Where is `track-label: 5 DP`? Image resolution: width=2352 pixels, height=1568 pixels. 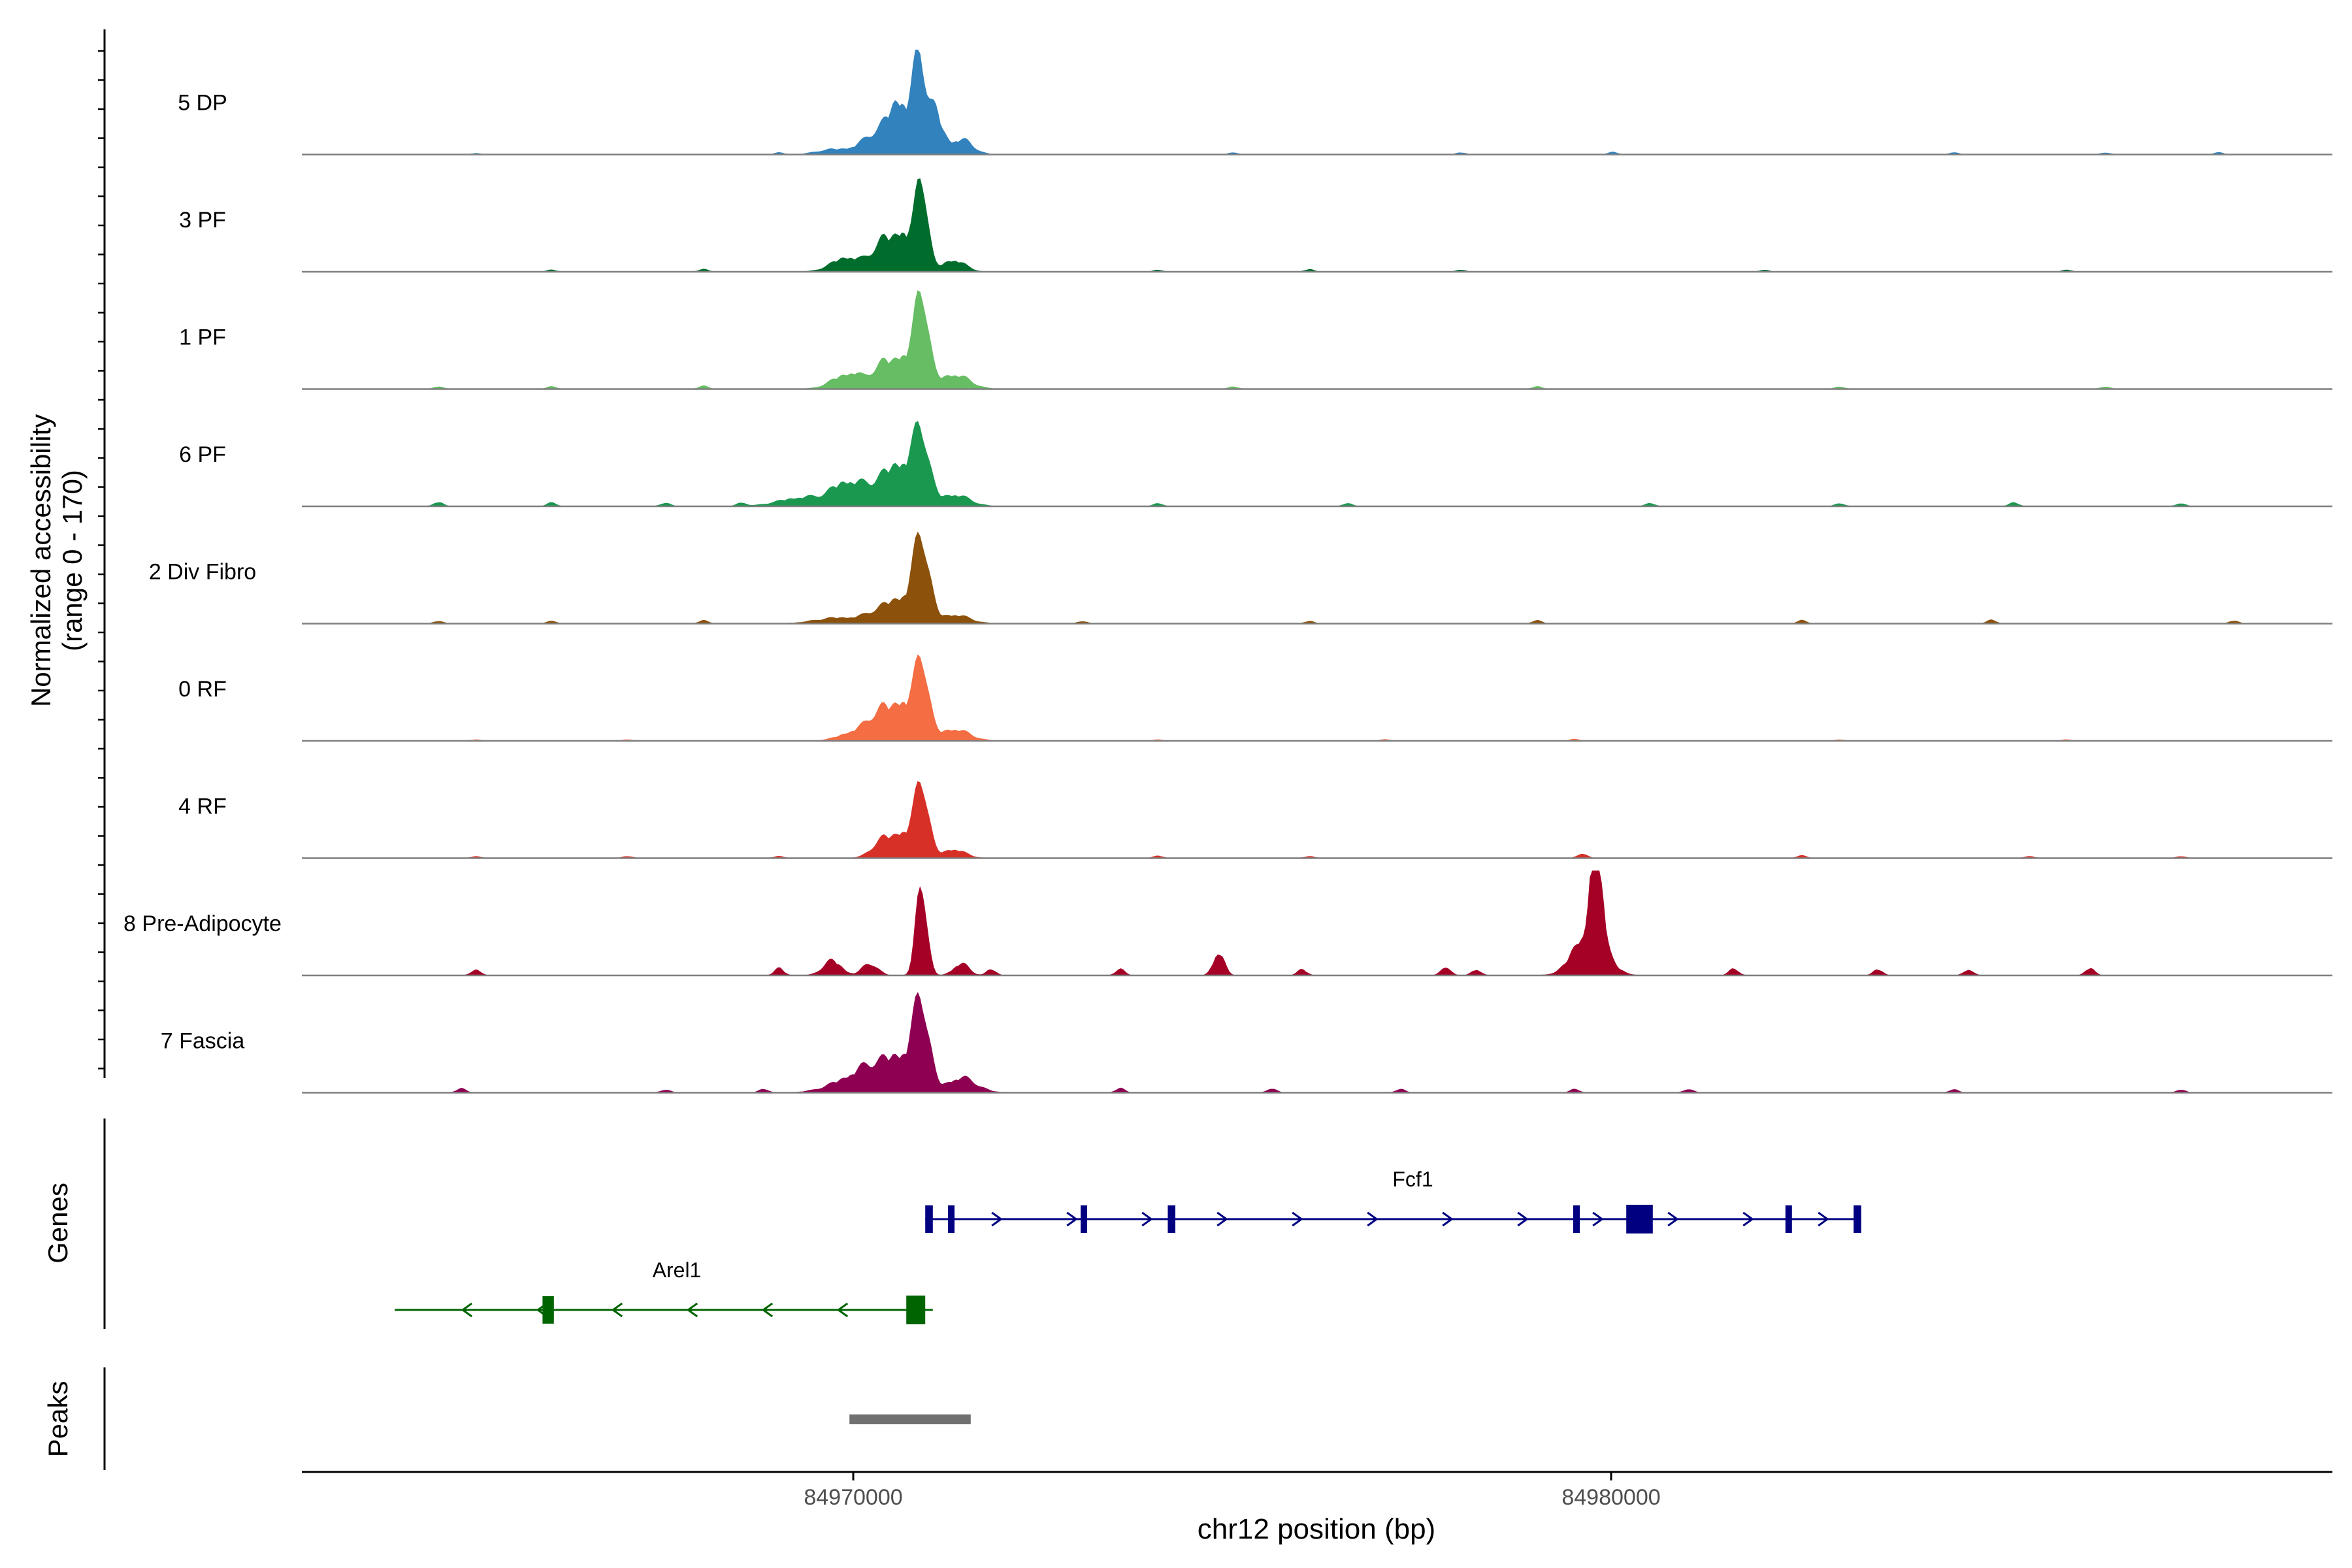 track-label: 5 DP is located at coordinates (202, 103).